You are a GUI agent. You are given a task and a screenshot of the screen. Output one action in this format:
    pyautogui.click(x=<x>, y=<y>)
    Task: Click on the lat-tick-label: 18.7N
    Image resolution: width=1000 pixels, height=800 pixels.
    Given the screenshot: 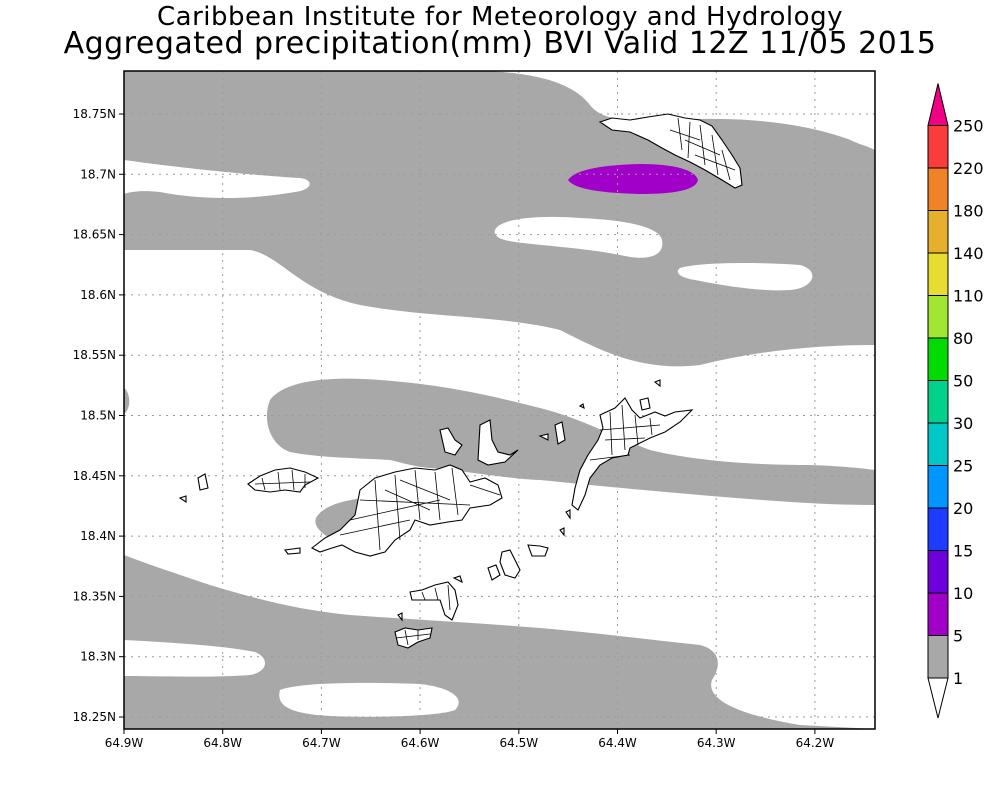 What is the action you would take?
    pyautogui.click(x=98, y=174)
    